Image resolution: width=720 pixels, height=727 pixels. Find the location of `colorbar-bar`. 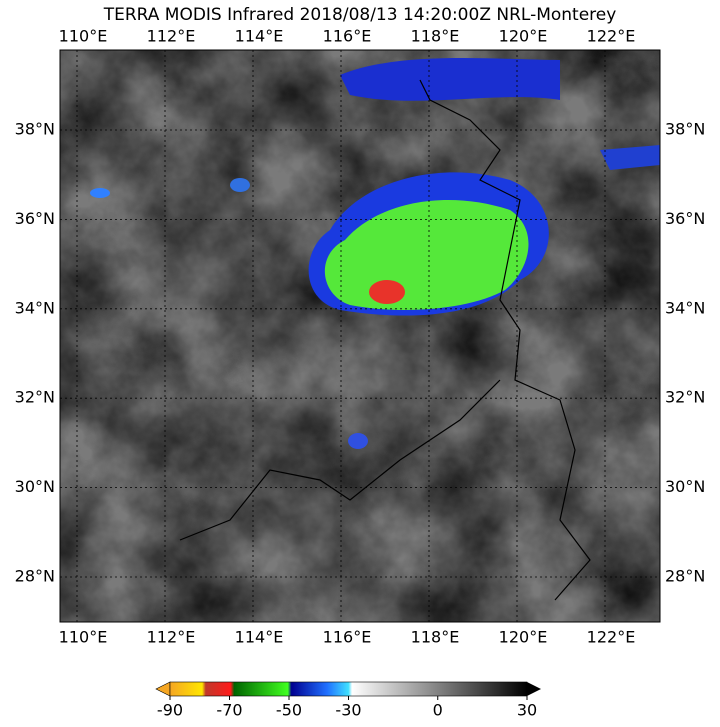

colorbar-bar is located at coordinates (348, 689).